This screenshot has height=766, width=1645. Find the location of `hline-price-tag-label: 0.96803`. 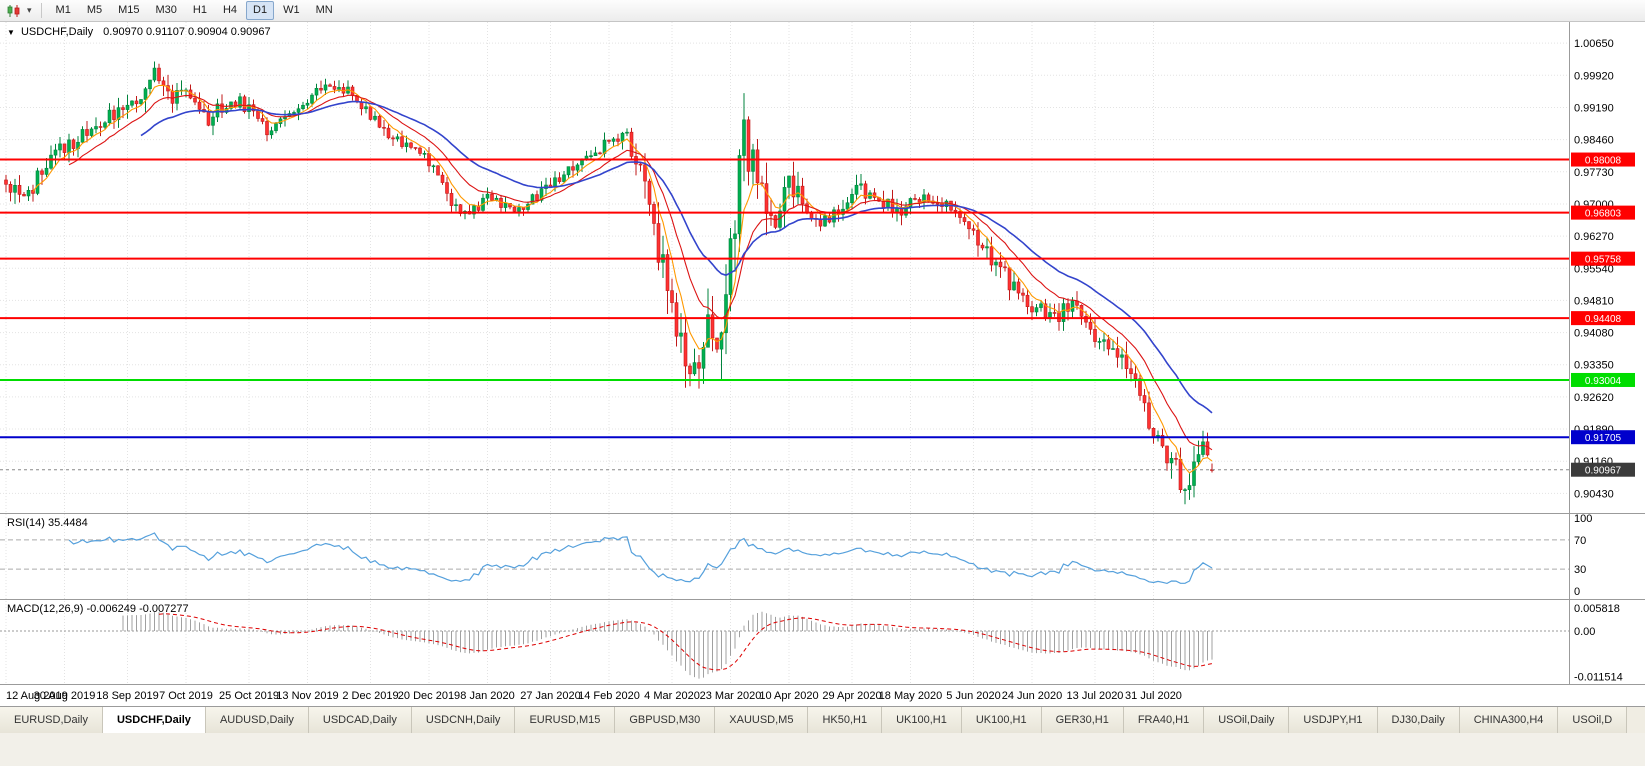

hline-price-tag-label: 0.96803 is located at coordinates (1603, 214).